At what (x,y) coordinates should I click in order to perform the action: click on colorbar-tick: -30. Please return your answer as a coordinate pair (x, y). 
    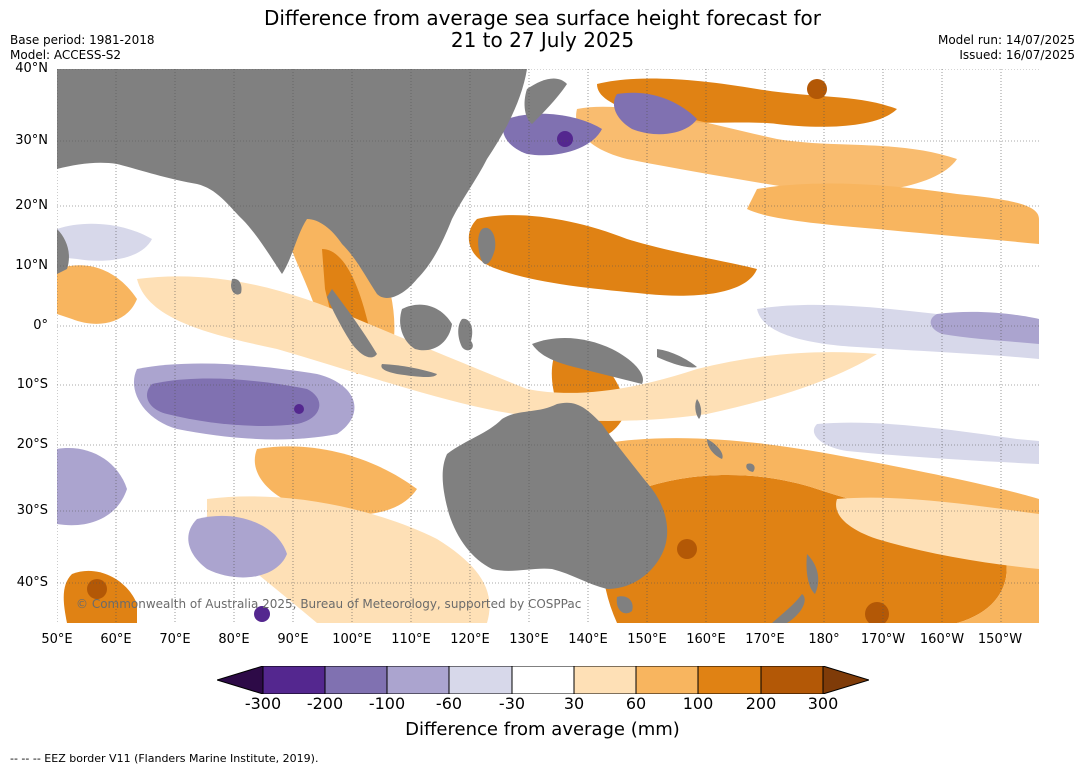
    Looking at the image, I should click on (512, 703).